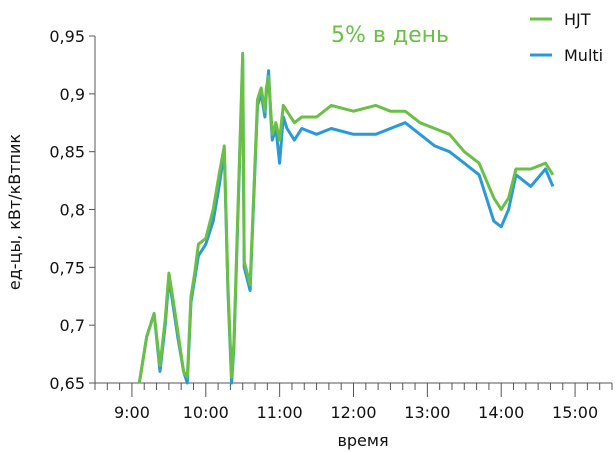 This screenshot has width=616, height=452. What do you see at coordinates (577, 19) in the screenshot?
I see `legend-label-hjt: HJT` at bounding box center [577, 19].